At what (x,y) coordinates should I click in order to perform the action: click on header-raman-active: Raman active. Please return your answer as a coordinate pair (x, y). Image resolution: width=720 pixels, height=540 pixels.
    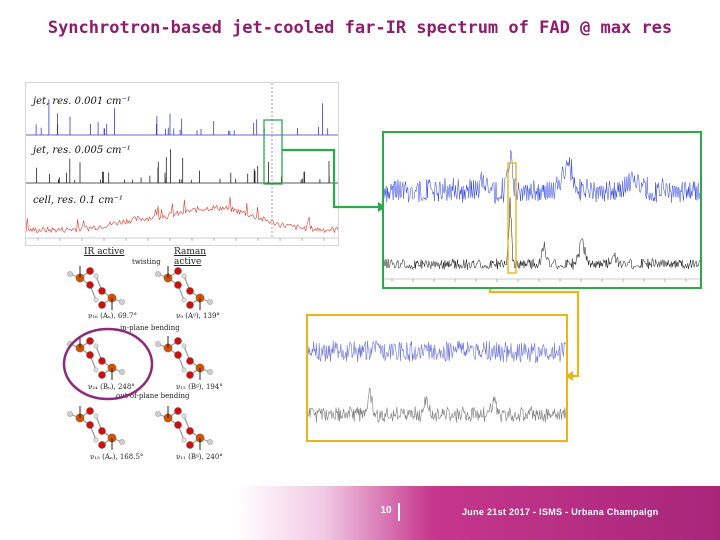
    Looking at the image, I should click on (190, 257).